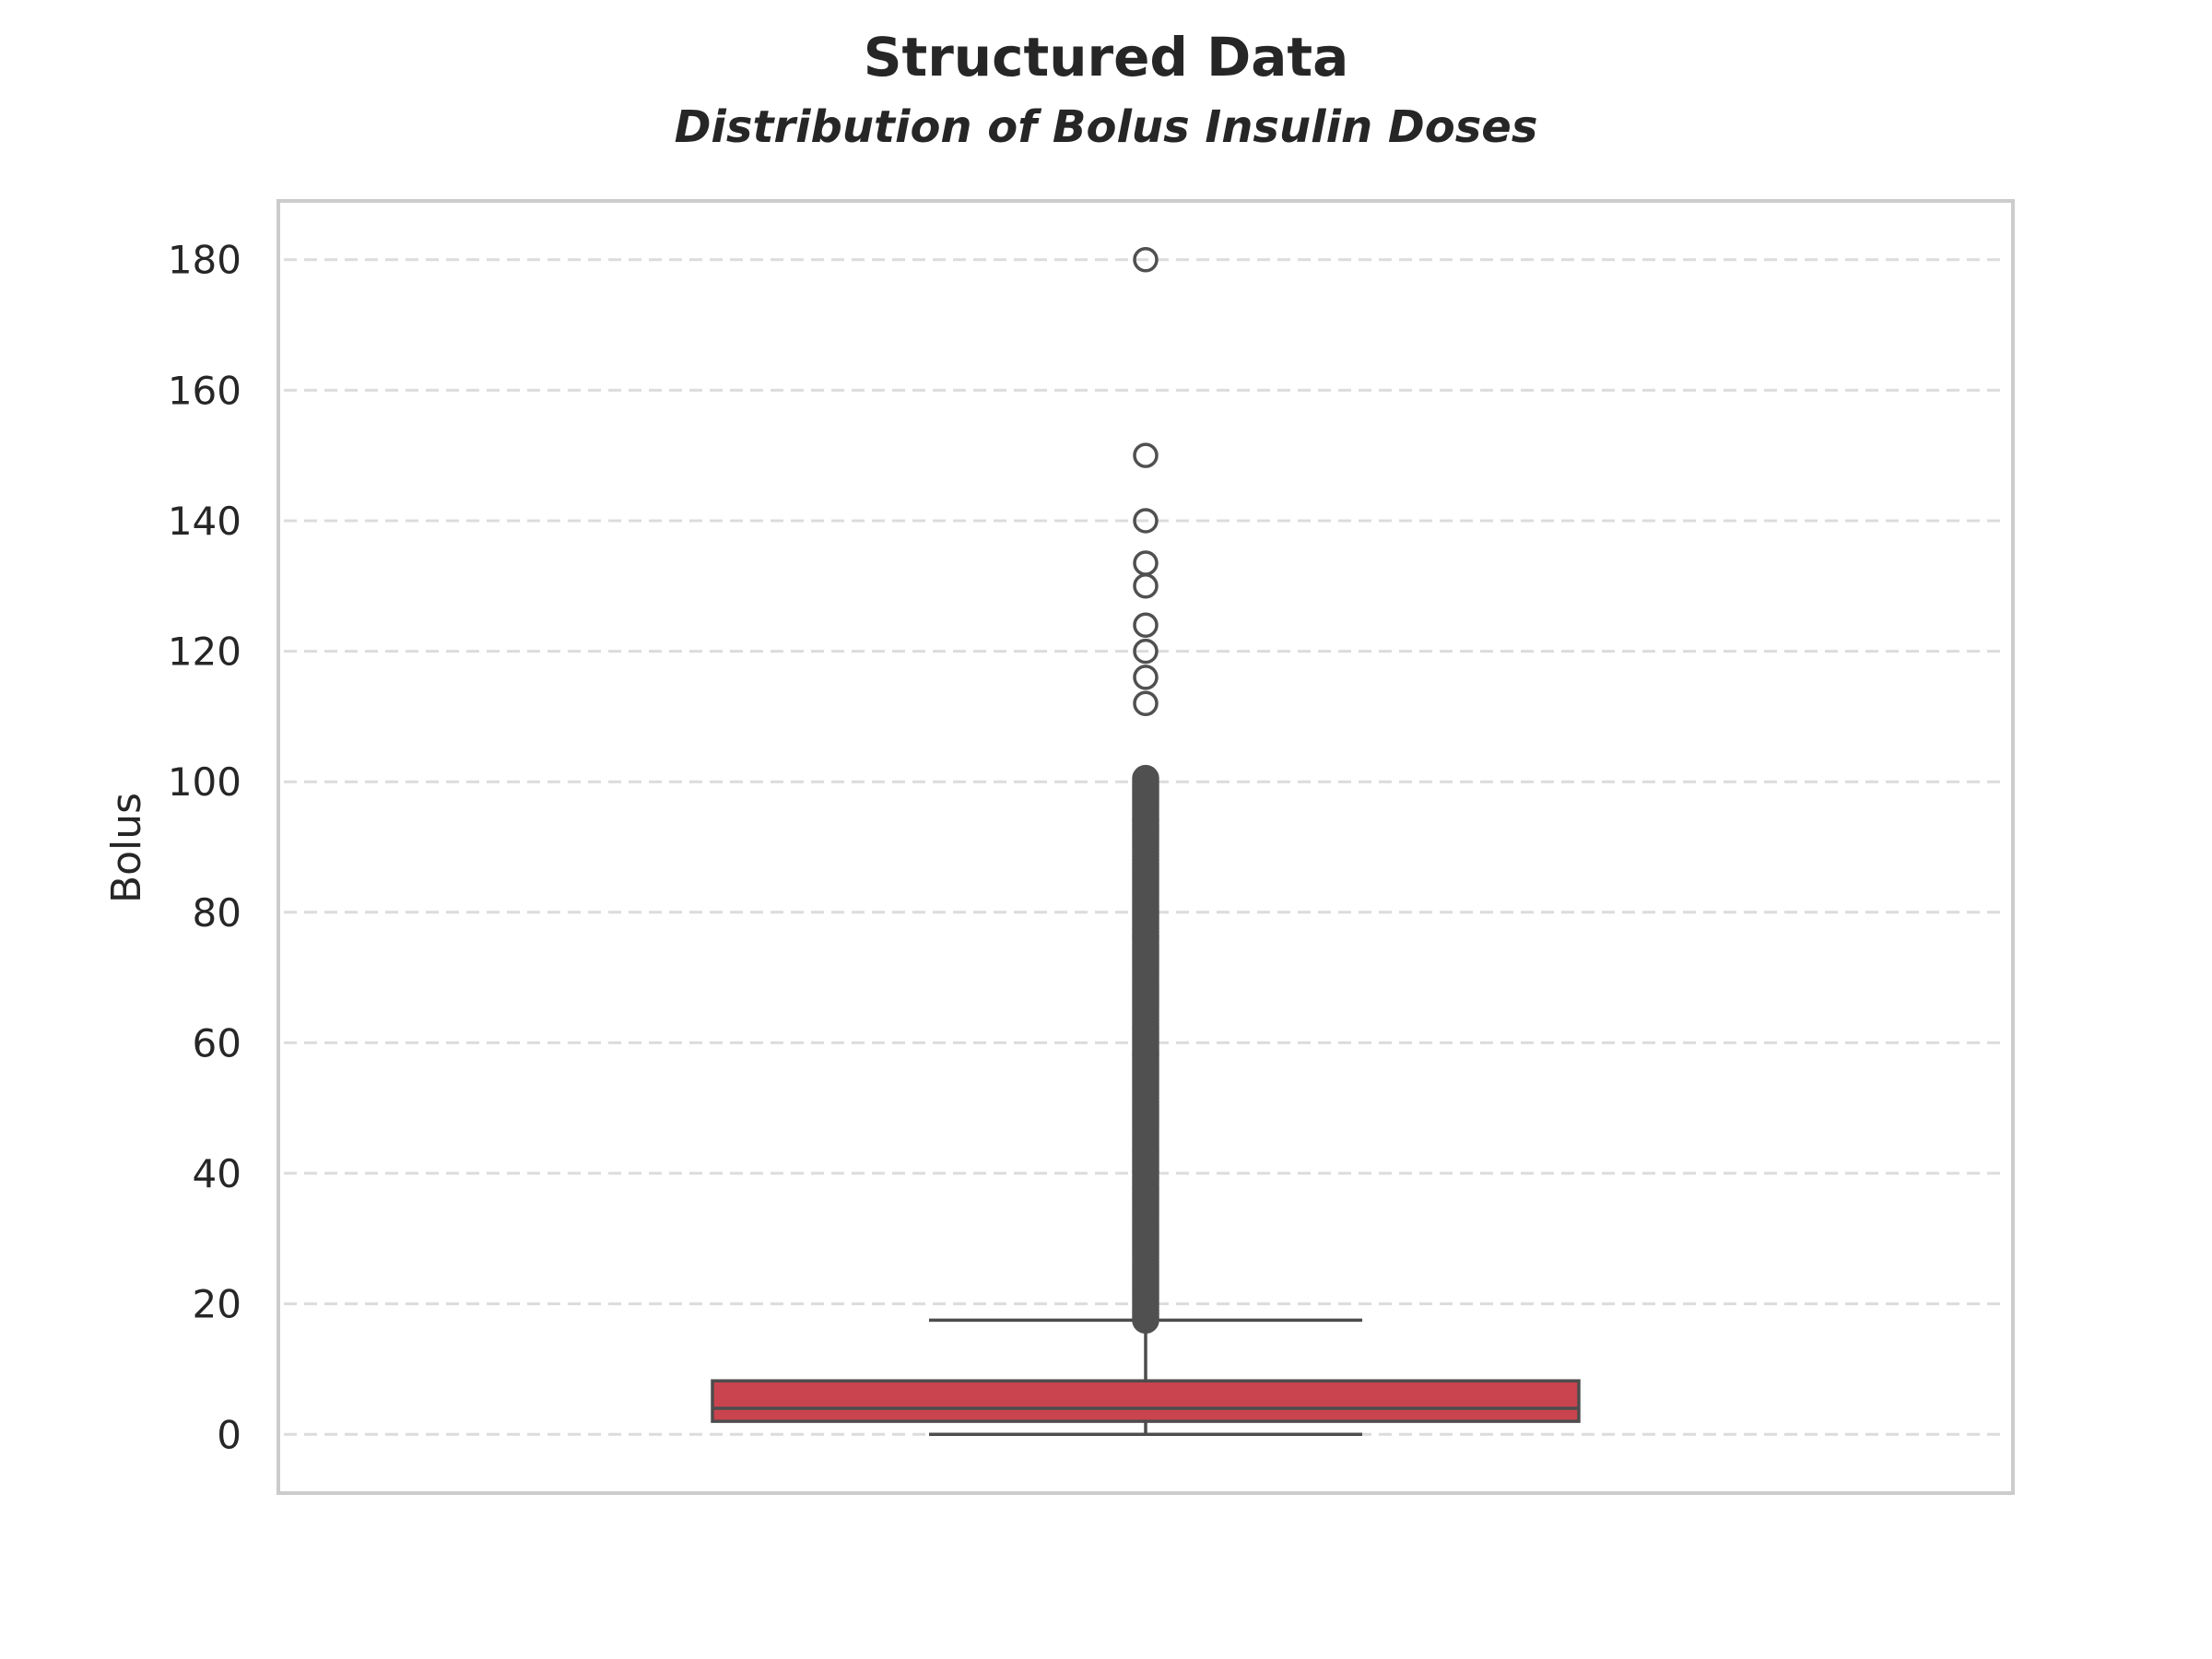 The image size is (2212, 1659). I want to click on y-tick-label-80: 80, so click(217, 912).